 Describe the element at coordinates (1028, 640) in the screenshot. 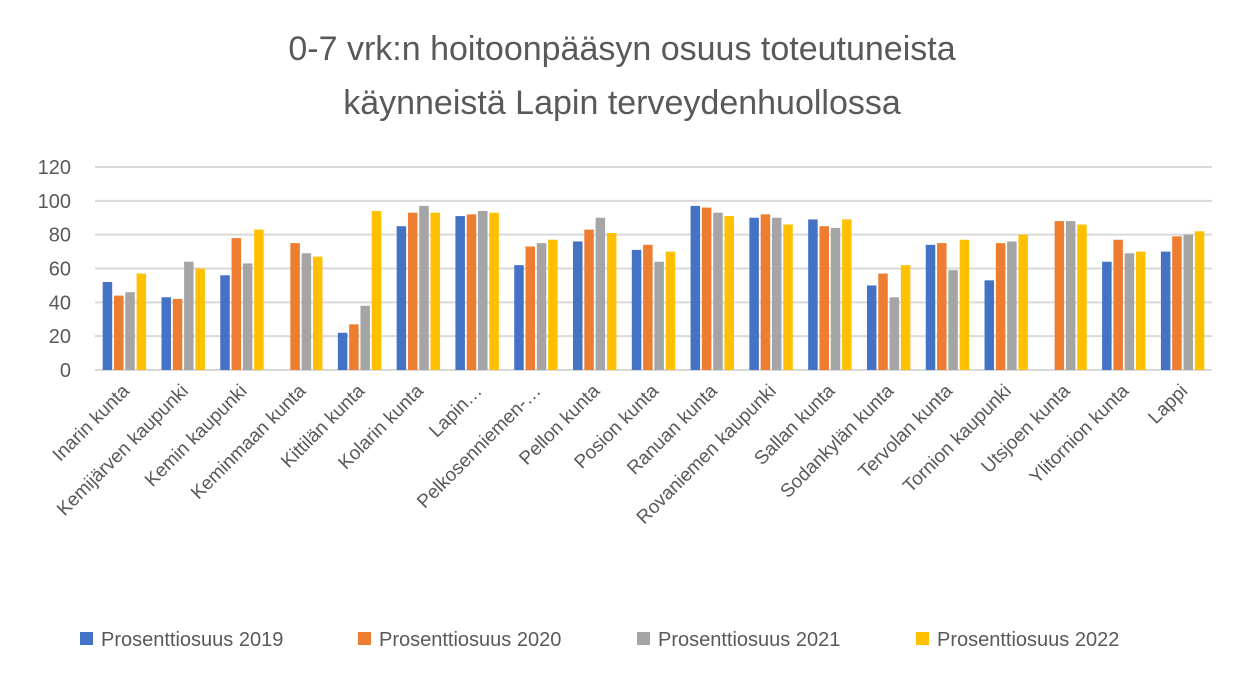

I see `legend-label: Prosenttiosuus 2022` at that location.